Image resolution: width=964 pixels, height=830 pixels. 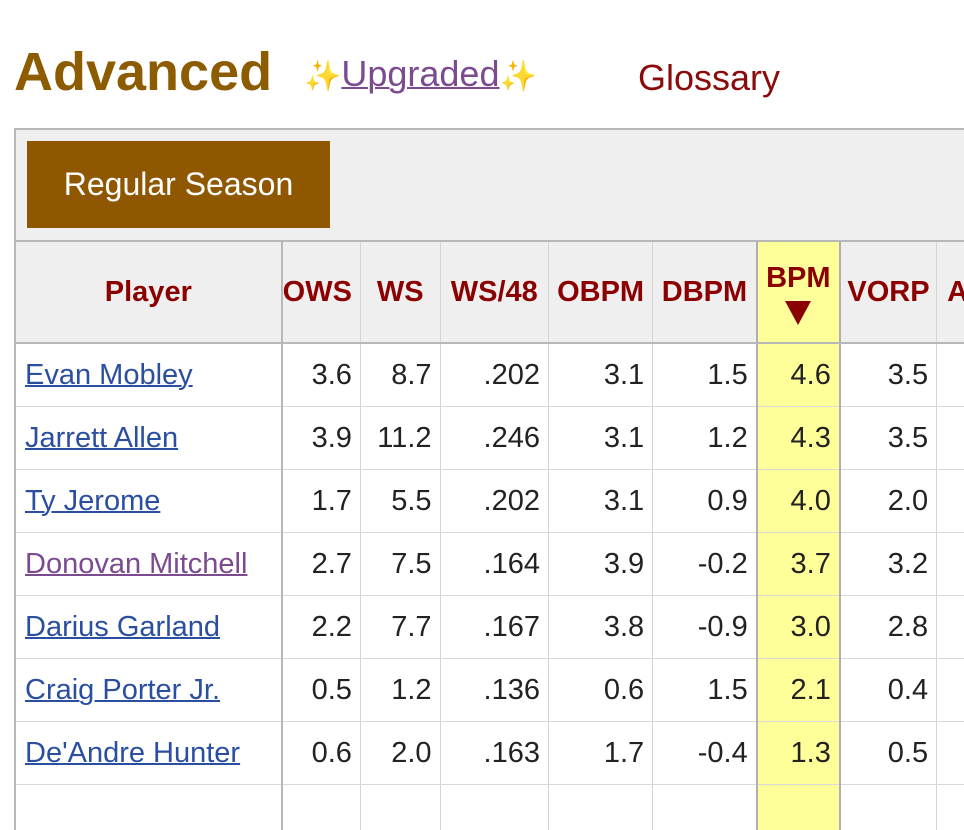 What do you see at coordinates (122, 627) in the screenshot?
I see `player-link: Darius Garland` at bounding box center [122, 627].